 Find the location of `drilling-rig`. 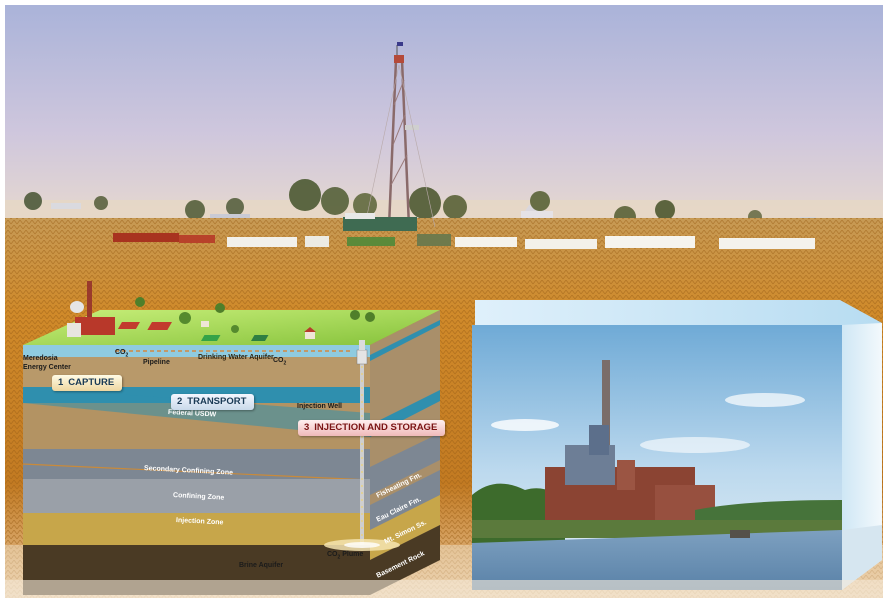

drilling-rig is located at coordinates (389, 136).